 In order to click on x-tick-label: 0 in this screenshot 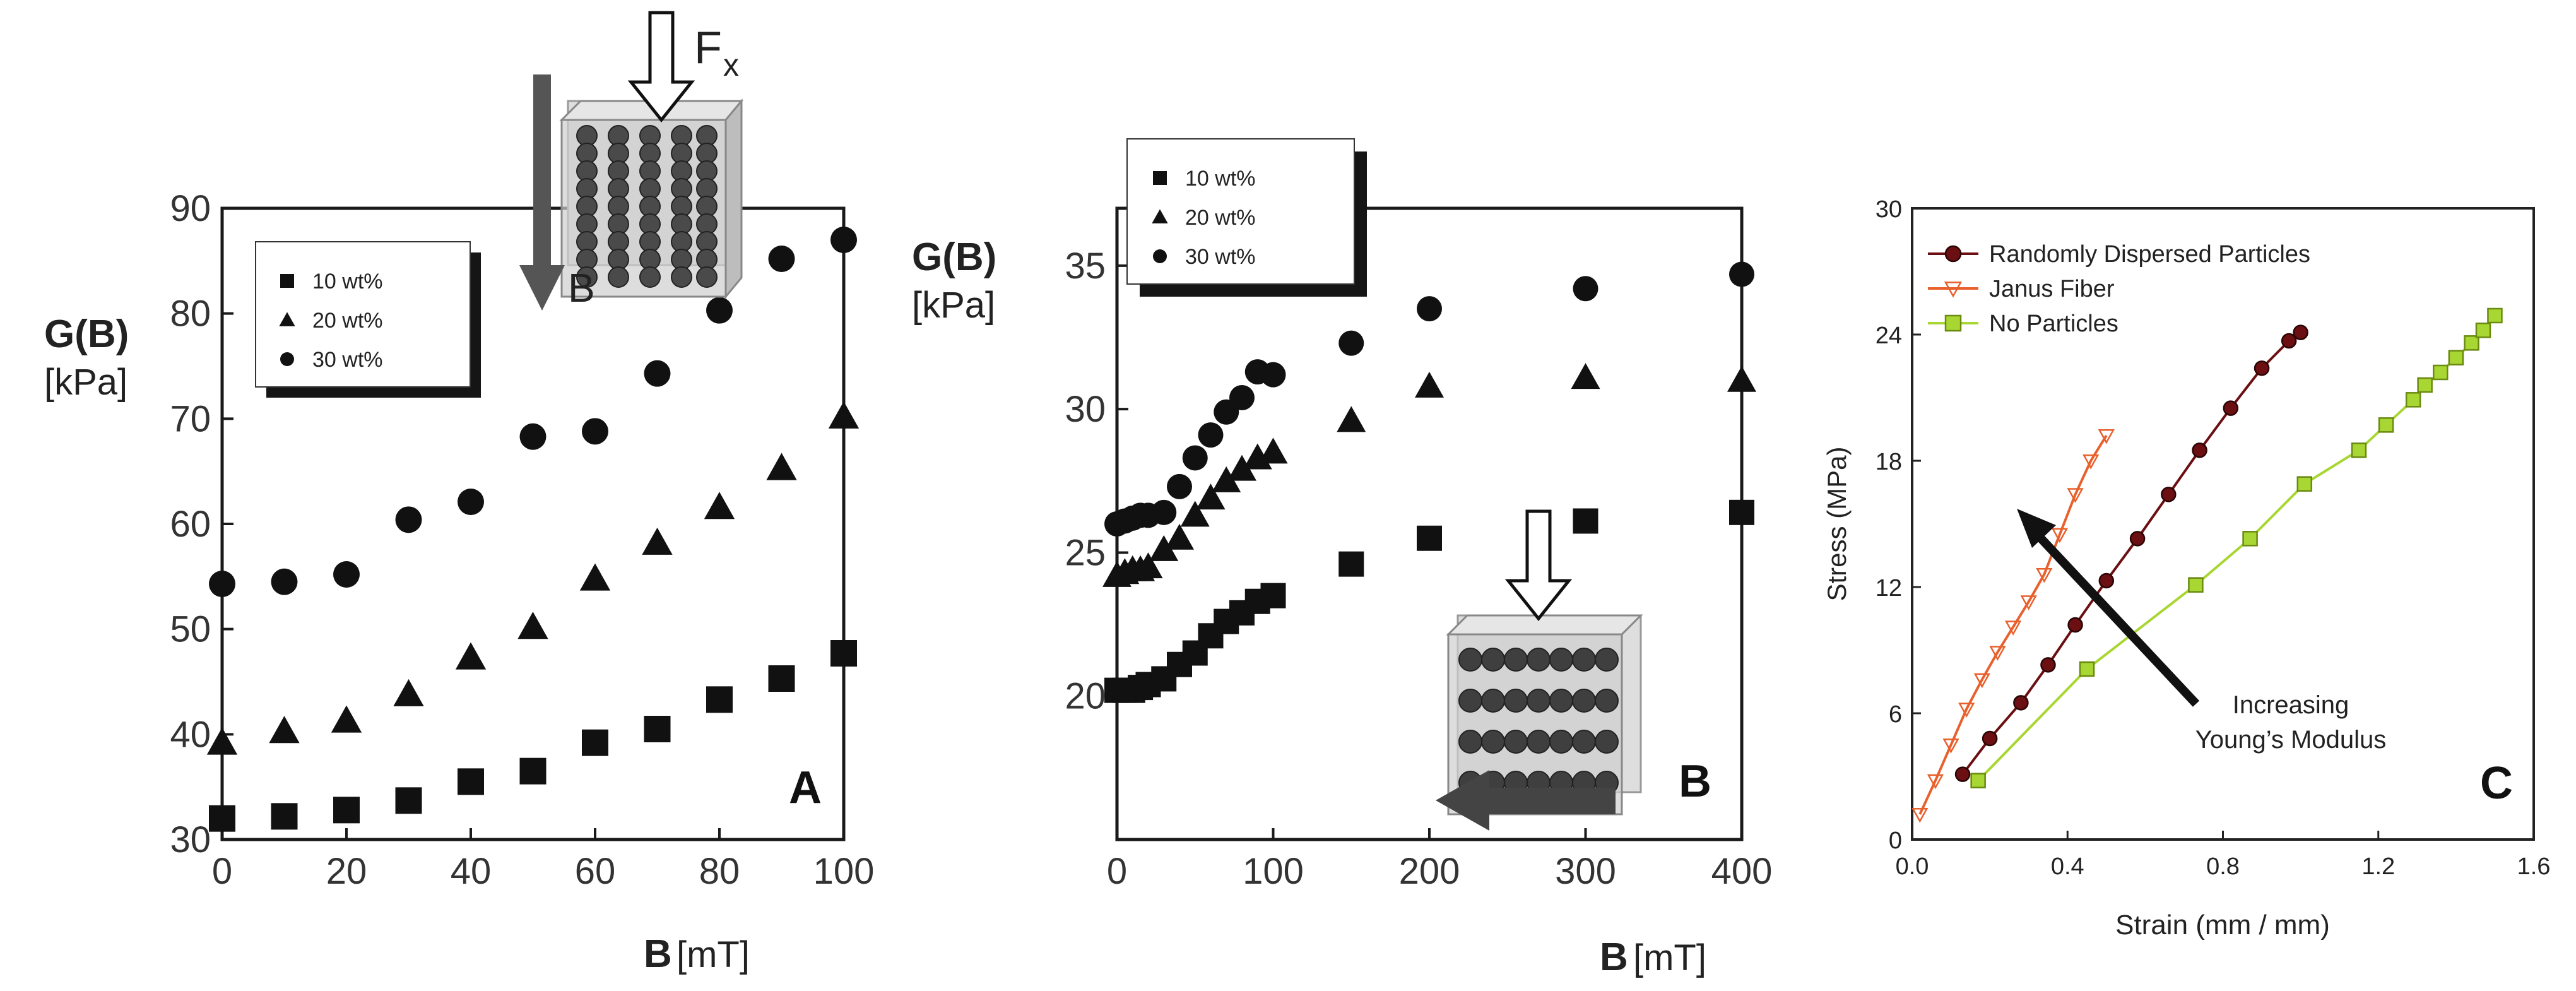, I will do `click(222, 872)`.